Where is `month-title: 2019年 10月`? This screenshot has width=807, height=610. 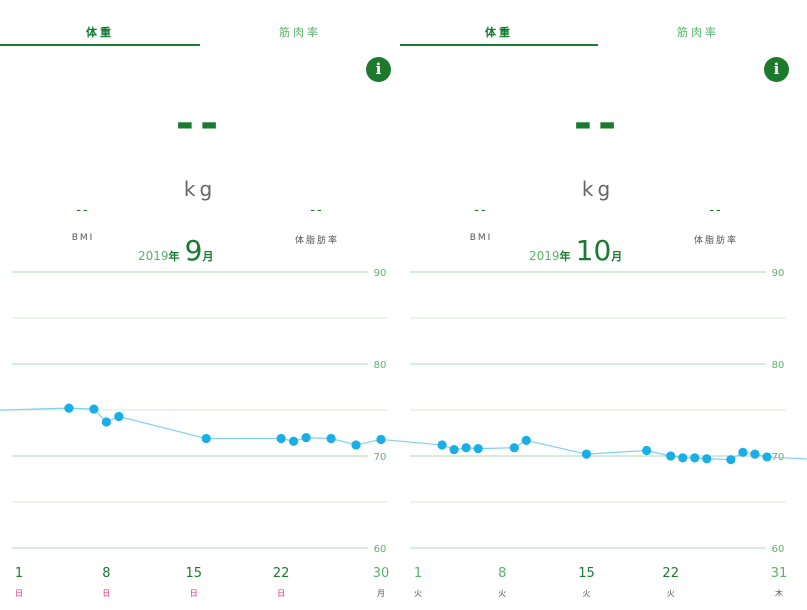 month-title: 2019年 10月 is located at coordinates (576, 250).